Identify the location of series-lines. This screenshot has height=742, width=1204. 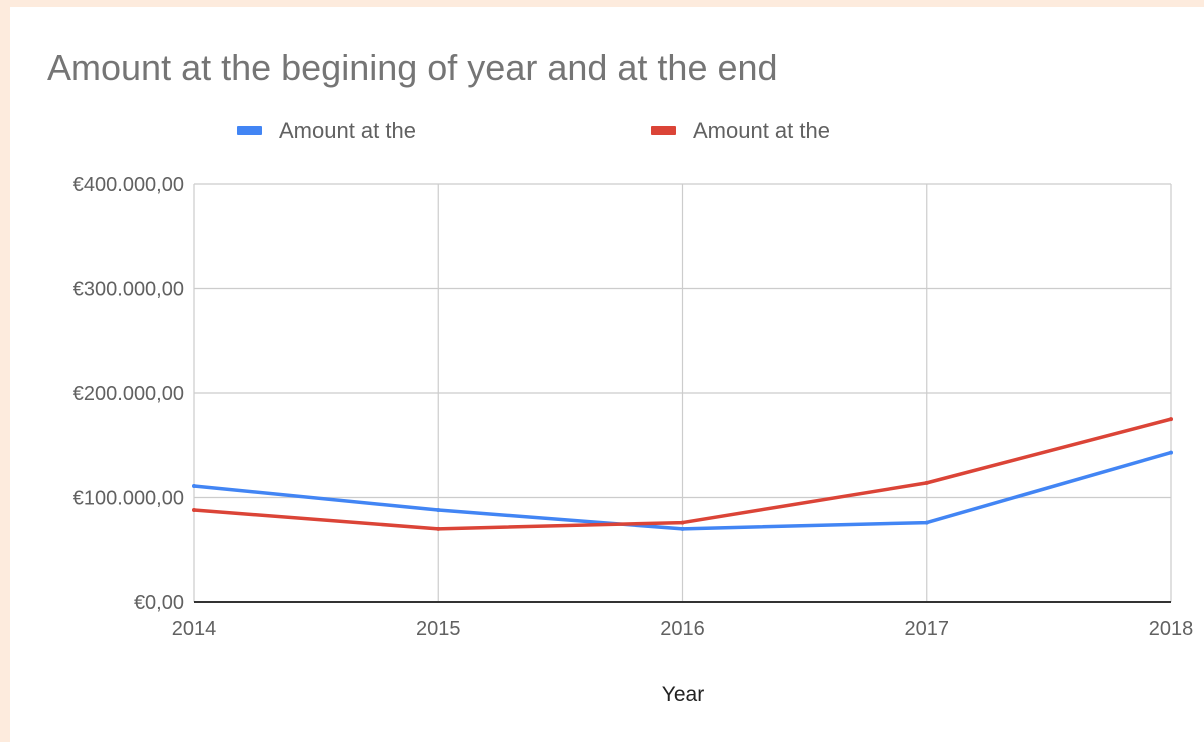
(682, 474).